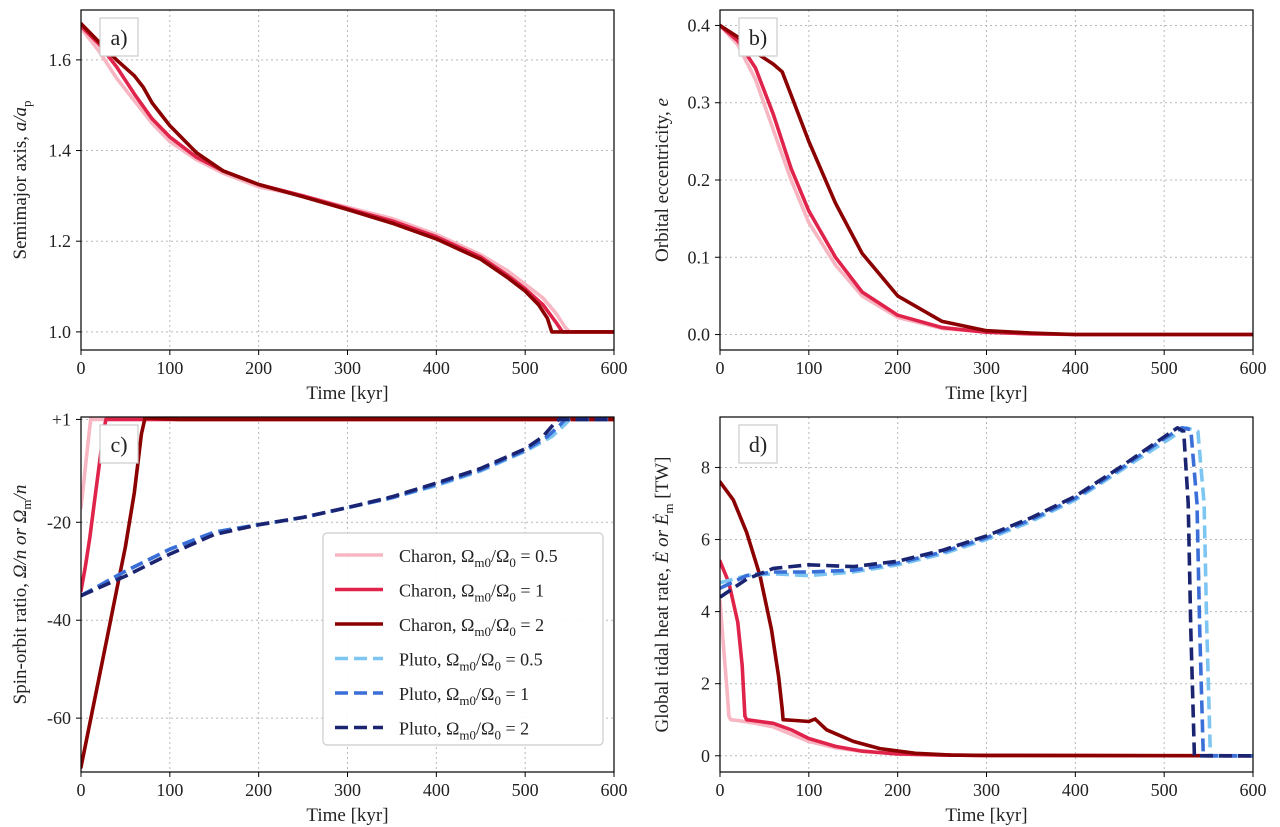  What do you see at coordinates (478, 558) in the screenshot?
I see `legend-entry-label: Charon, Ωm0/Ω0 = 0.5` at bounding box center [478, 558].